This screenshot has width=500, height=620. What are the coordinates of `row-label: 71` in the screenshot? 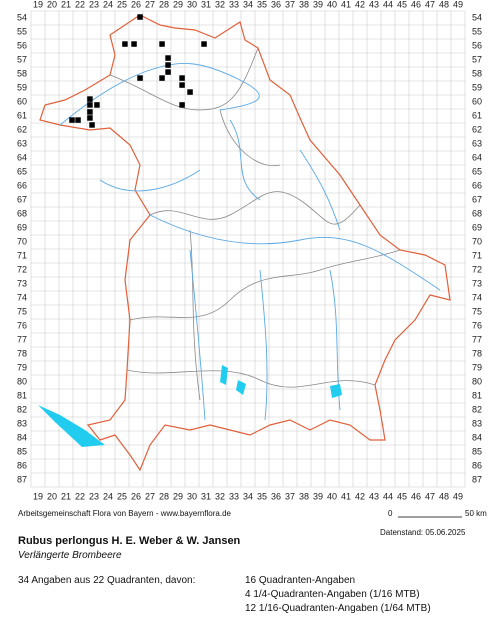 It's located at (22, 255).